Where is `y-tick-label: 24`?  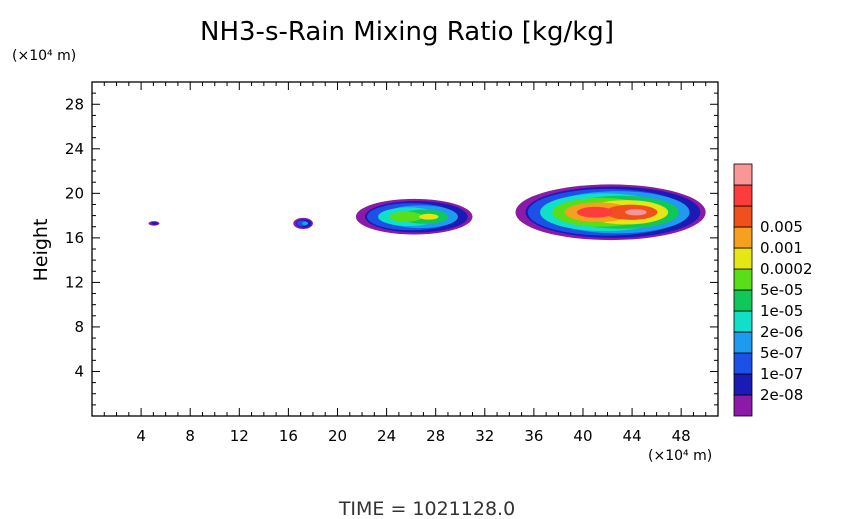
y-tick-label: 24 is located at coordinates (74, 149).